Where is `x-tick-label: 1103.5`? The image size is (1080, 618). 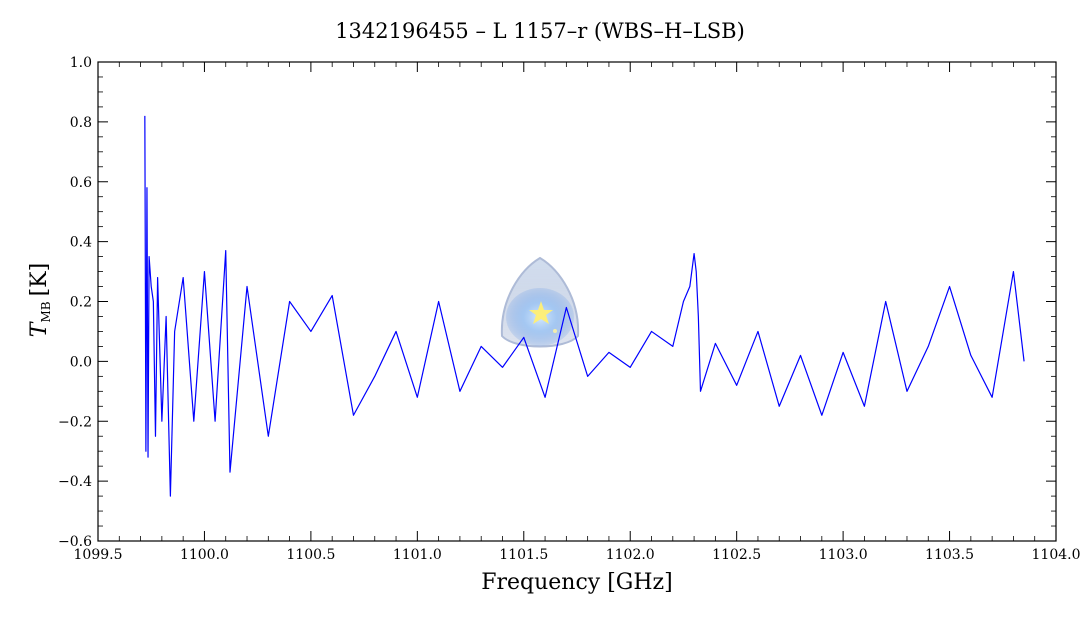
x-tick-label: 1103.5 is located at coordinates (949, 555).